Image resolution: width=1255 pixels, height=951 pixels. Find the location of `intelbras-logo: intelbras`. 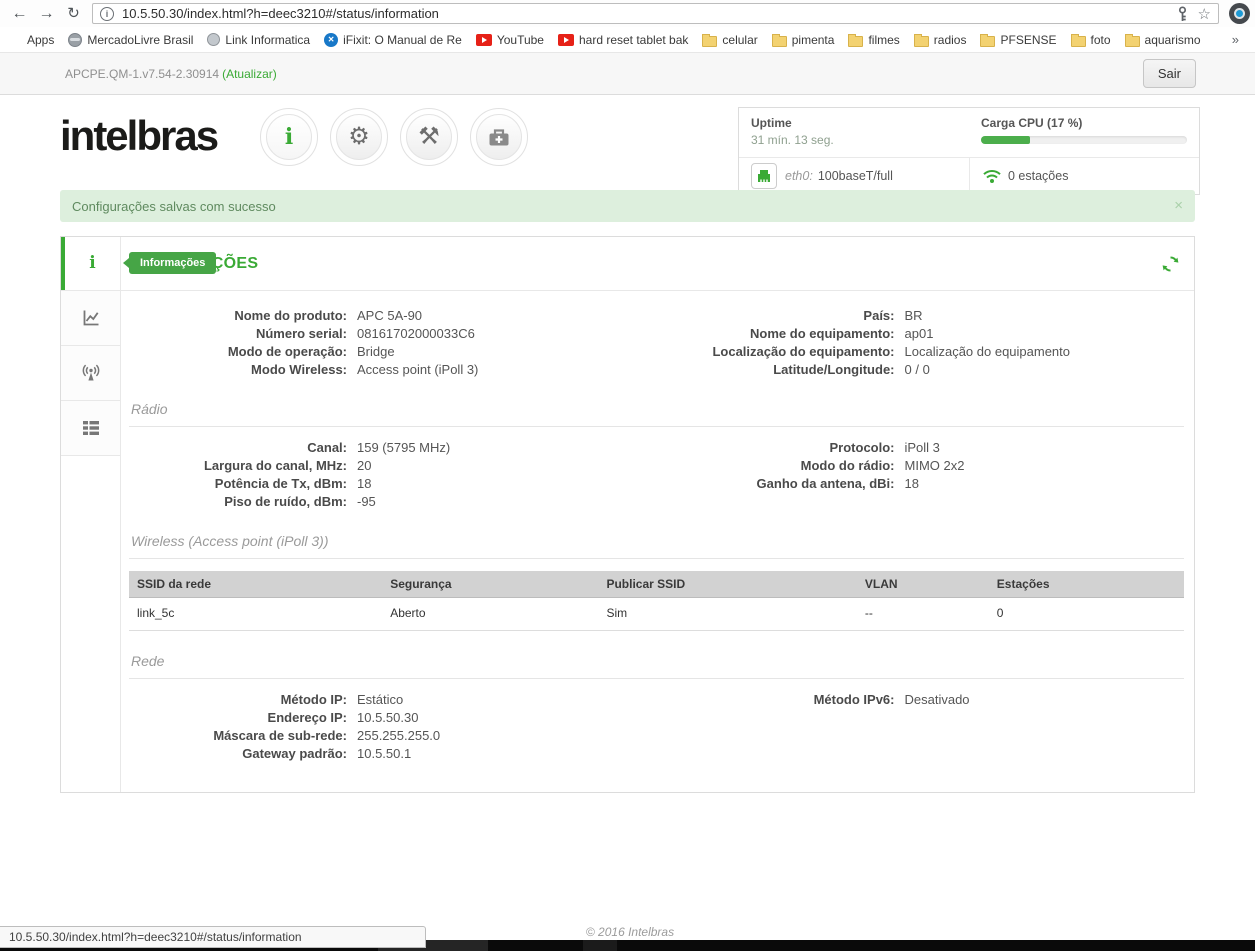

intelbras-logo: intelbras is located at coordinates (139, 135).